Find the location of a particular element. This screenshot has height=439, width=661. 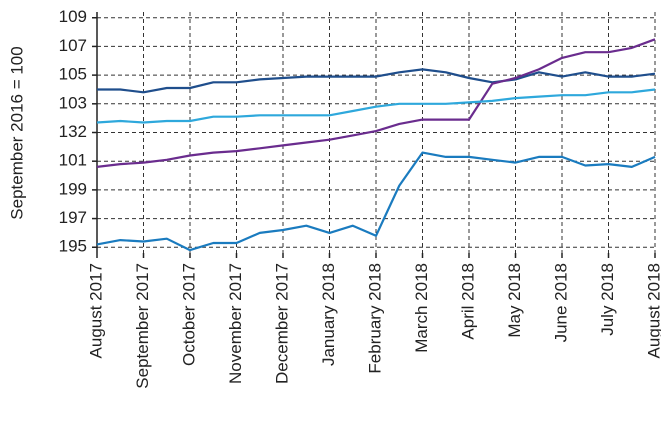

y-tick-label: 101 is located at coordinates (73, 160).